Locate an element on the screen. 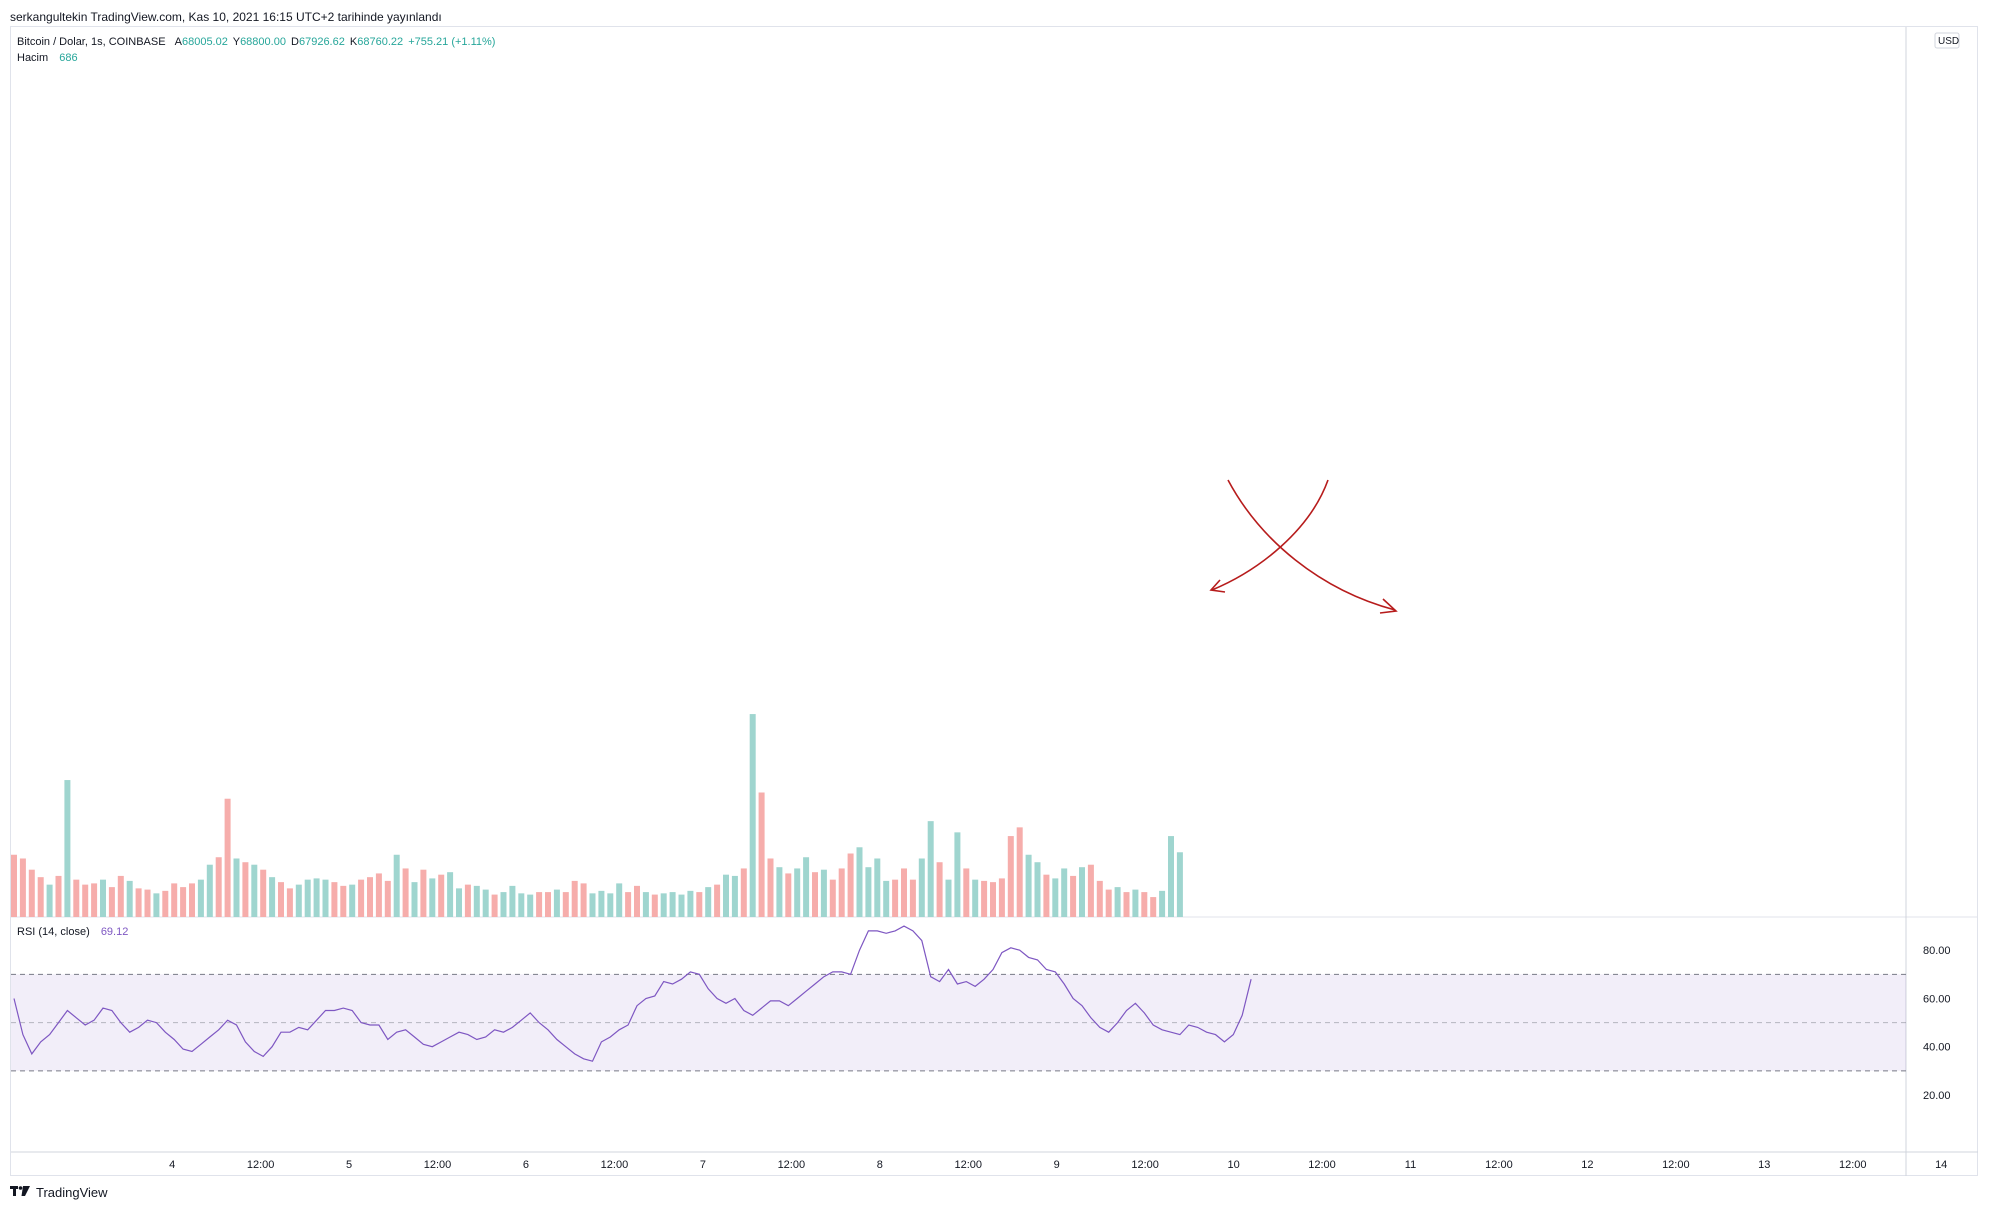 The height and width of the screenshot is (1213, 1990). currency-label: USD is located at coordinates (1948, 41).